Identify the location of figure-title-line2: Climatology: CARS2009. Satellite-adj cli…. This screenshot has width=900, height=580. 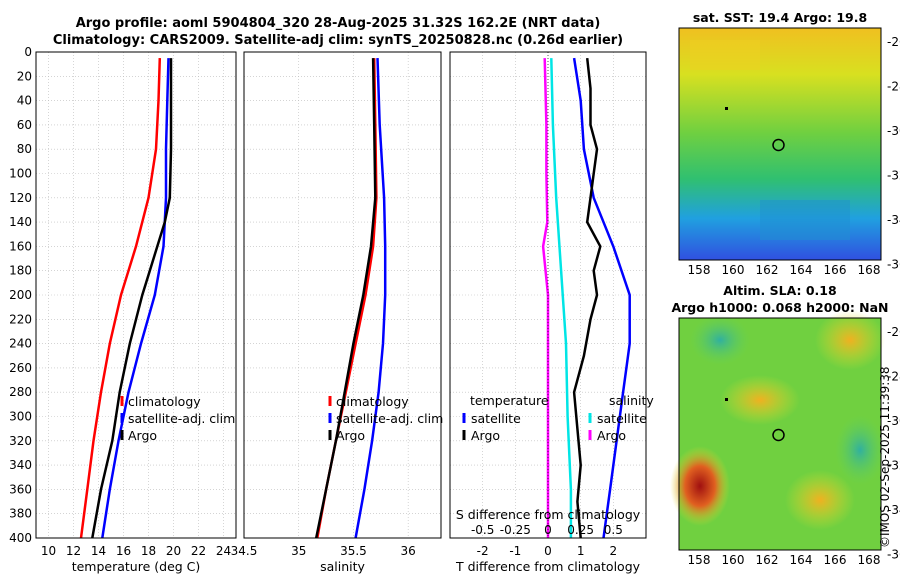
(338, 40).